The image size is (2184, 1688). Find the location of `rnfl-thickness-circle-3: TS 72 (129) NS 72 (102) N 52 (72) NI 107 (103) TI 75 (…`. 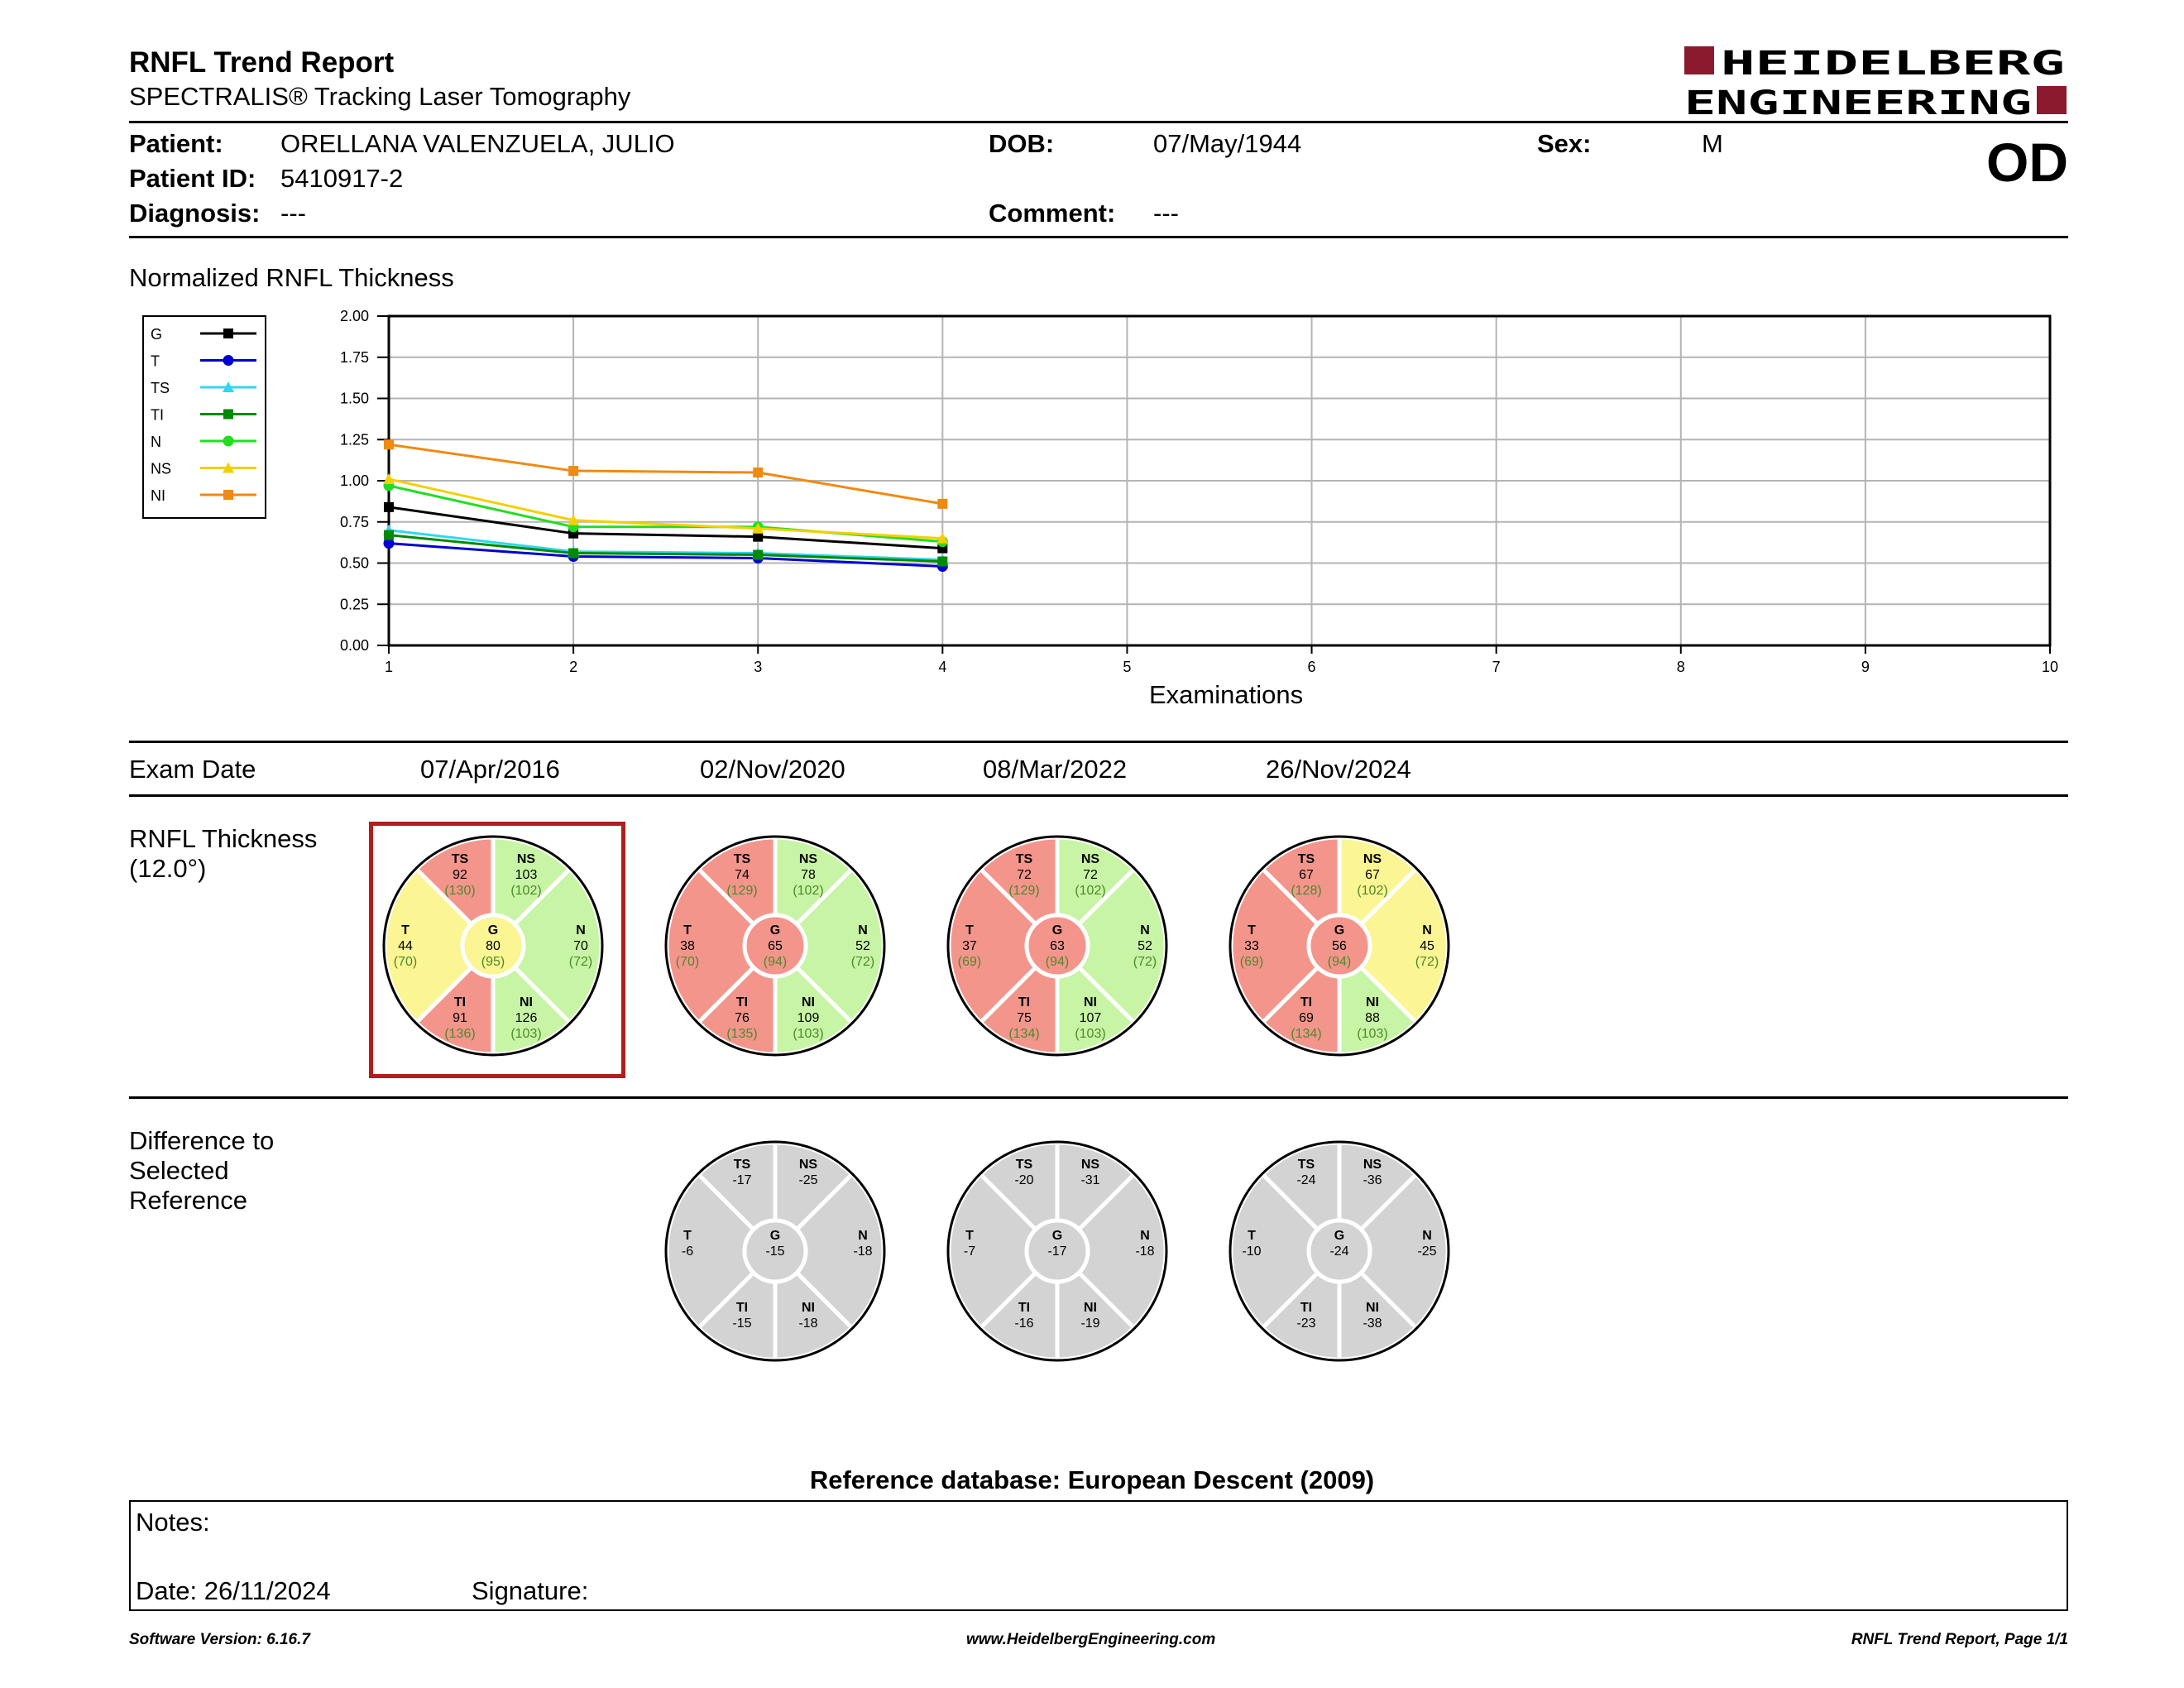

rnfl-thickness-circle-3: TS 72 (129) NS 72 (102) N 52 (72) NI 107 (103) TI 75 (… is located at coordinates (1057, 945).